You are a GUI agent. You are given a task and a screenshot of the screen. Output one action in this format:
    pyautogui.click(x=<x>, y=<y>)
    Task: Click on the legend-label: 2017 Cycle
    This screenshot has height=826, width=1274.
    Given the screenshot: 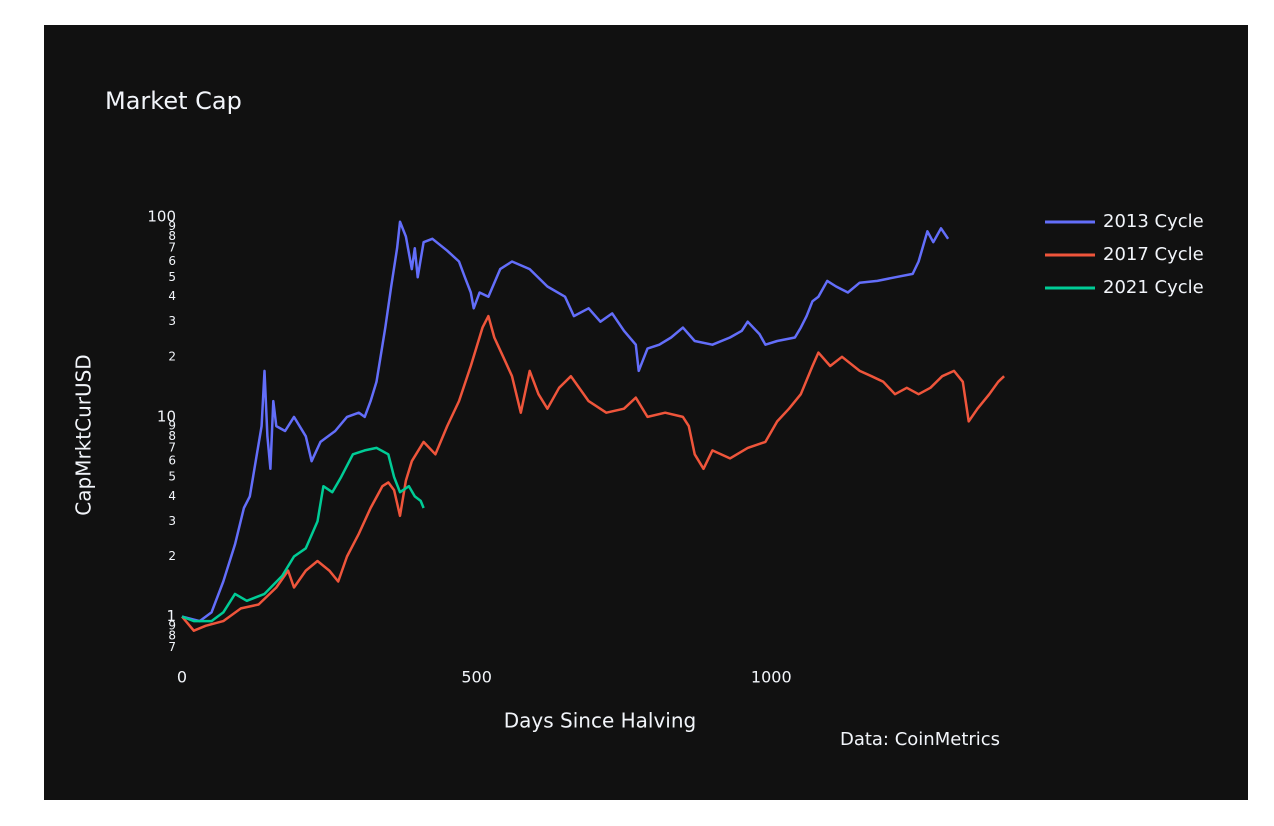 What is the action you would take?
    pyautogui.click(x=1153, y=254)
    